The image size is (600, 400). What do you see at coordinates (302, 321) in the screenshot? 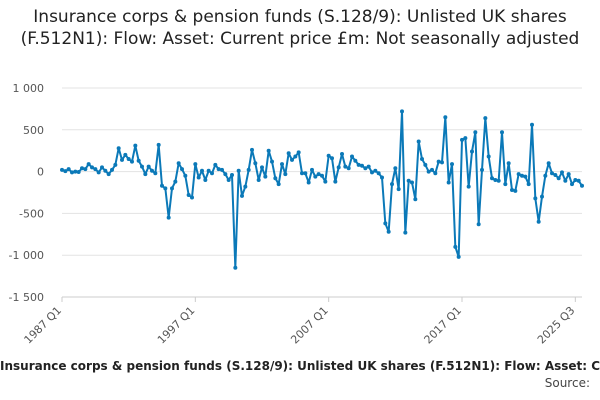
I see `x-axis: 1987 Q1 1997 Q1 2007 Q1 2017 Q1 2025 Q3` at bounding box center [302, 321].